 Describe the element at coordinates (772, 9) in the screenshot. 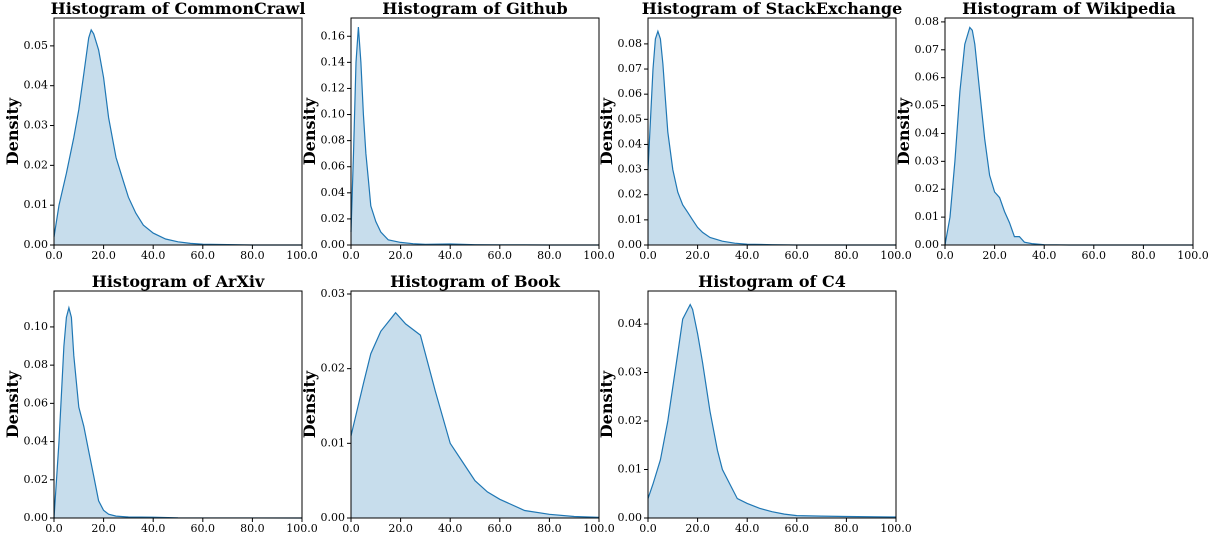

I see `chart-title: Histogram of StackExchange` at that location.